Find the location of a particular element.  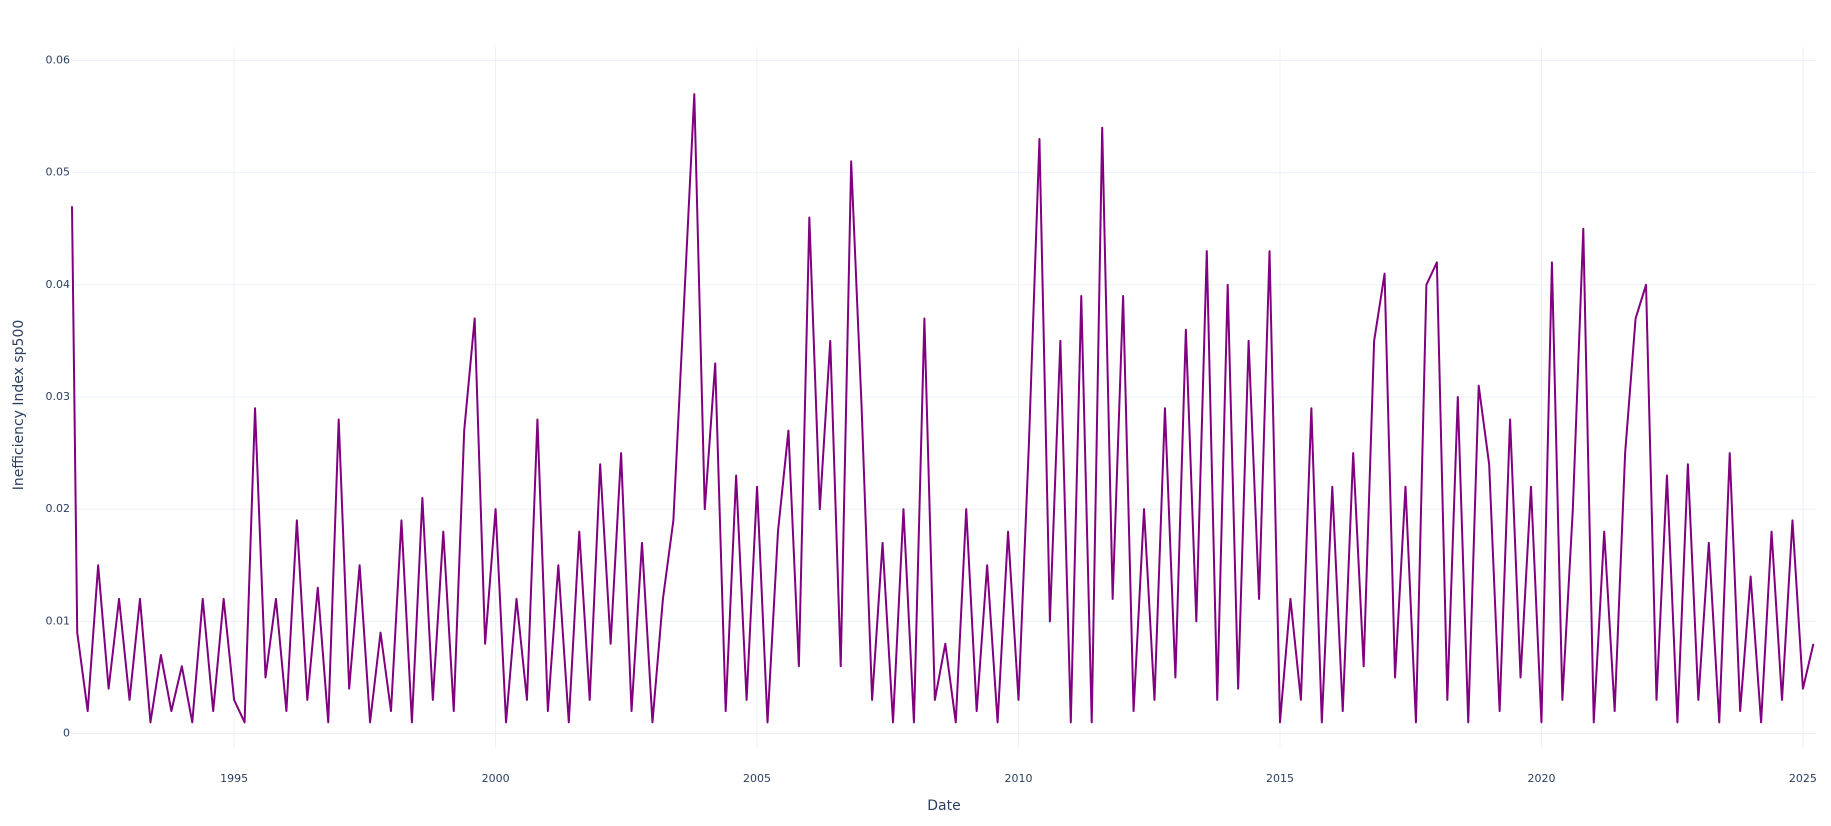

x-tick-label: 2025 is located at coordinates (1803, 778).